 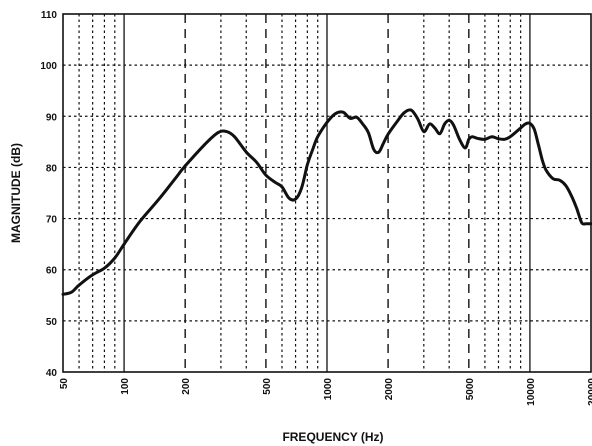 What do you see at coordinates (125, 386) in the screenshot?
I see `x-tick-label: 100` at bounding box center [125, 386].